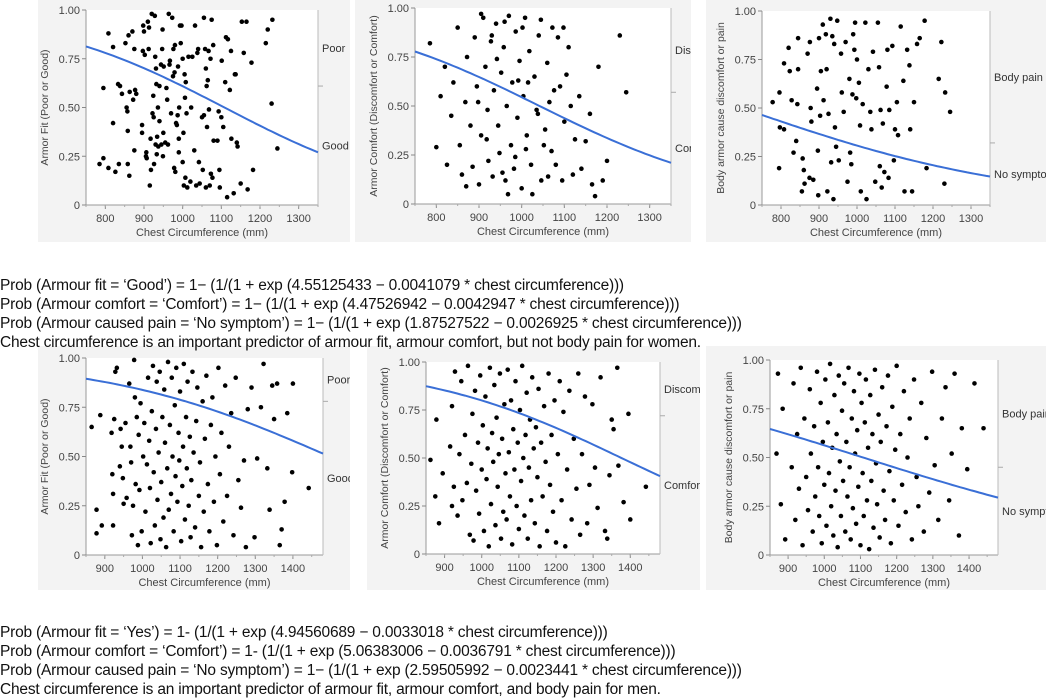  I want to click on plot-area, so click(884, 457).